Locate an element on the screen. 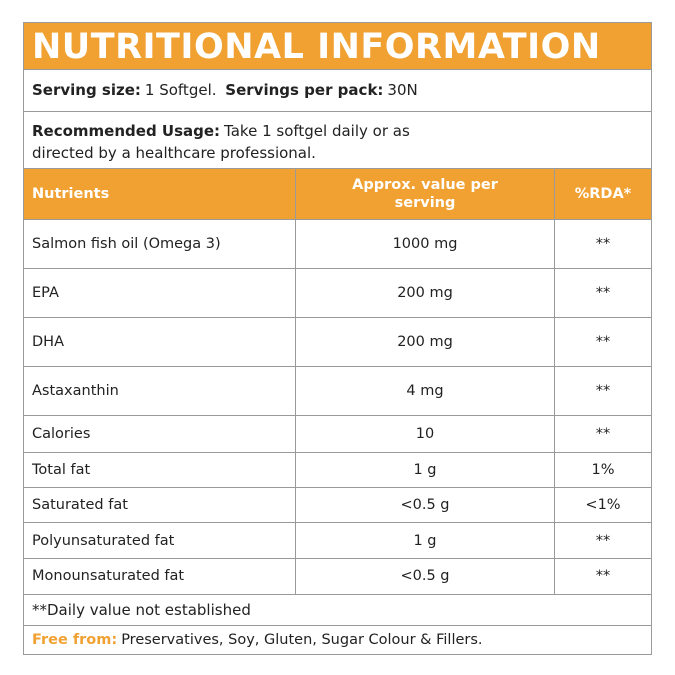  table-cell: DHA is located at coordinates (160, 342).